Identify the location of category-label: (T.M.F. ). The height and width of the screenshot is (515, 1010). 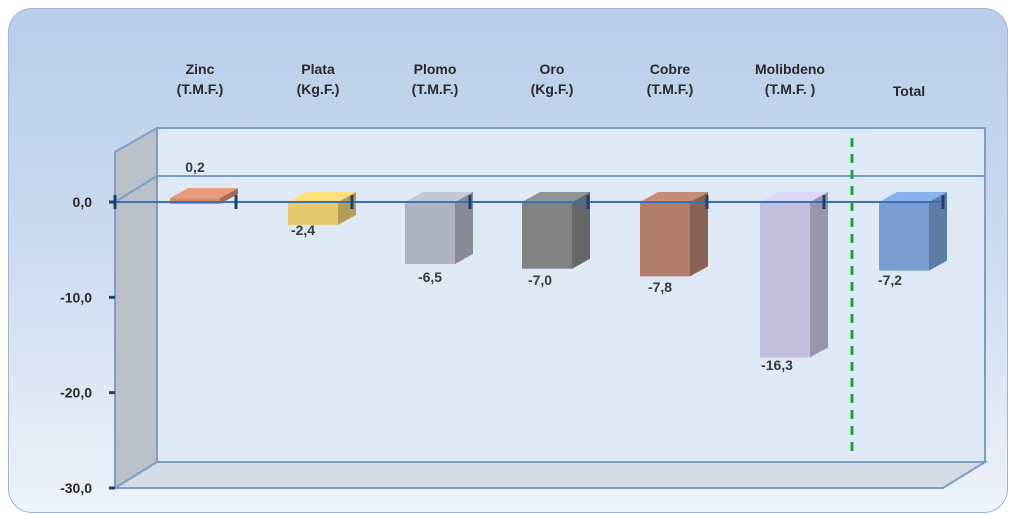
(790, 89).